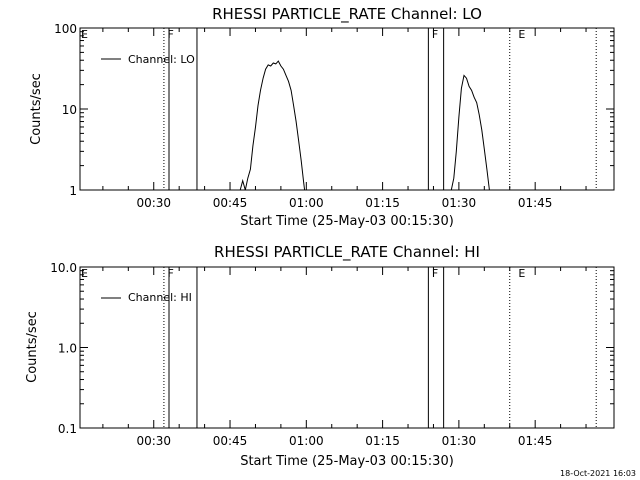 The image size is (640, 480). What do you see at coordinates (347, 14) in the screenshot?
I see `chart-title: RHESSI PARTICLE_RATE Channel: LO` at bounding box center [347, 14].